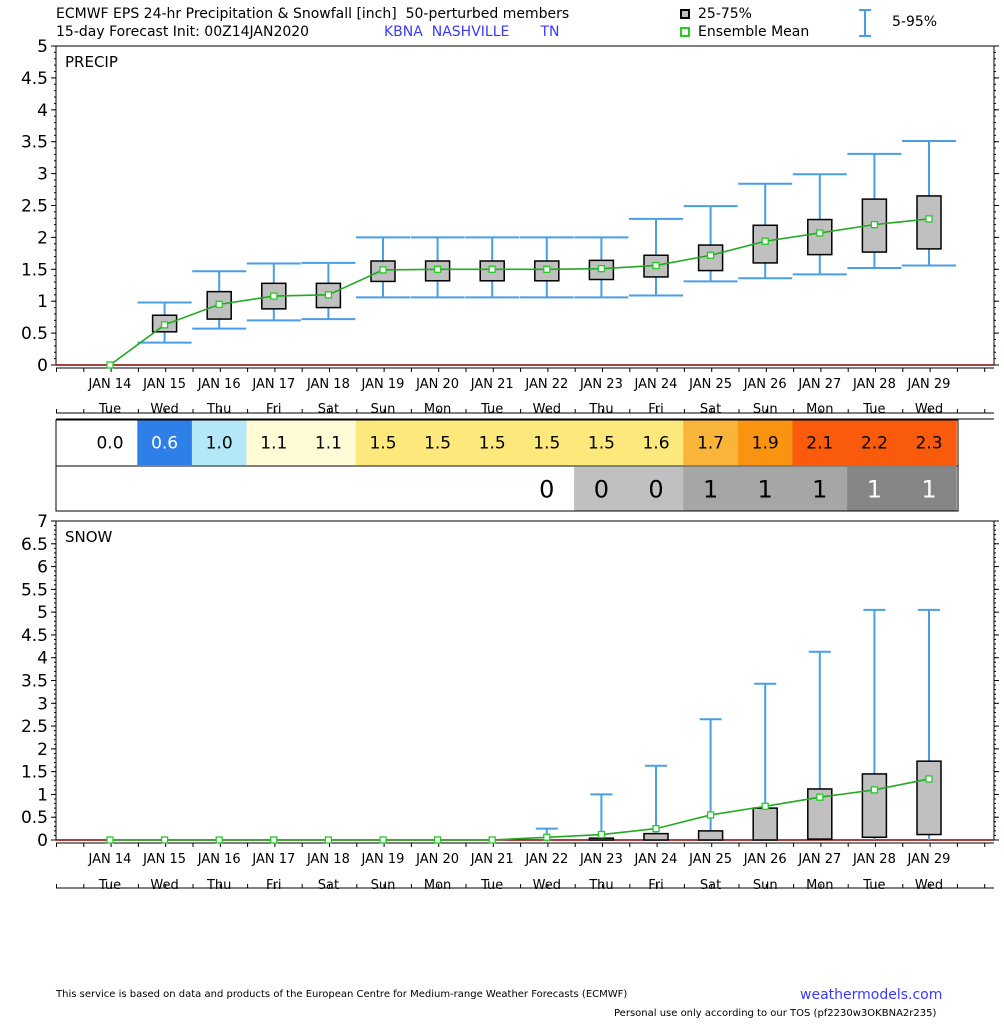  Describe the element at coordinates (218, 885) in the screenshot. I see `snow-day-label: Thu` at that location.